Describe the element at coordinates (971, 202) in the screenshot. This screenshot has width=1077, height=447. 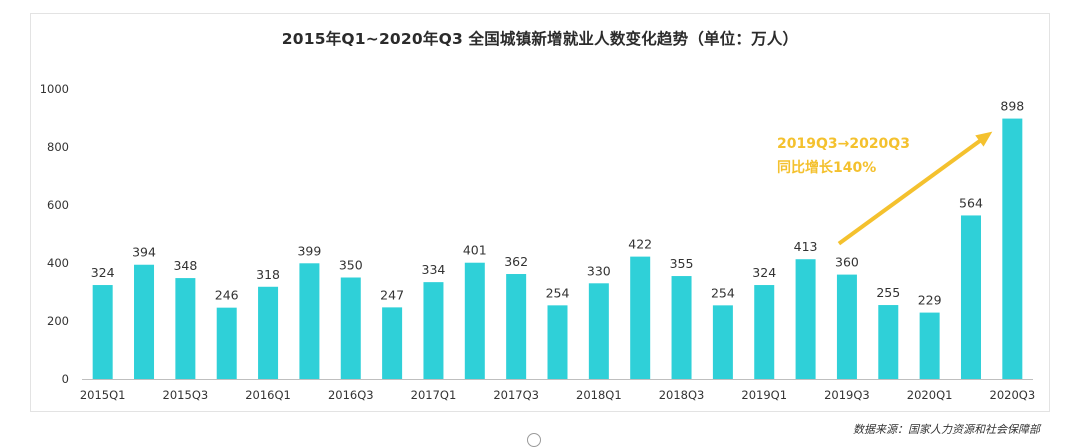
I see `data-label: 564` at that location.